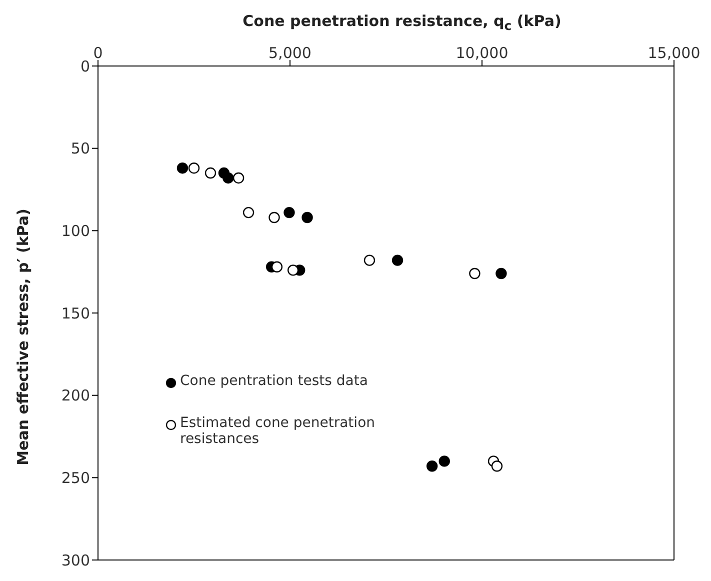 The image size is (711, 581). I want to click on y-tick-label: 50, so click(80, 149).